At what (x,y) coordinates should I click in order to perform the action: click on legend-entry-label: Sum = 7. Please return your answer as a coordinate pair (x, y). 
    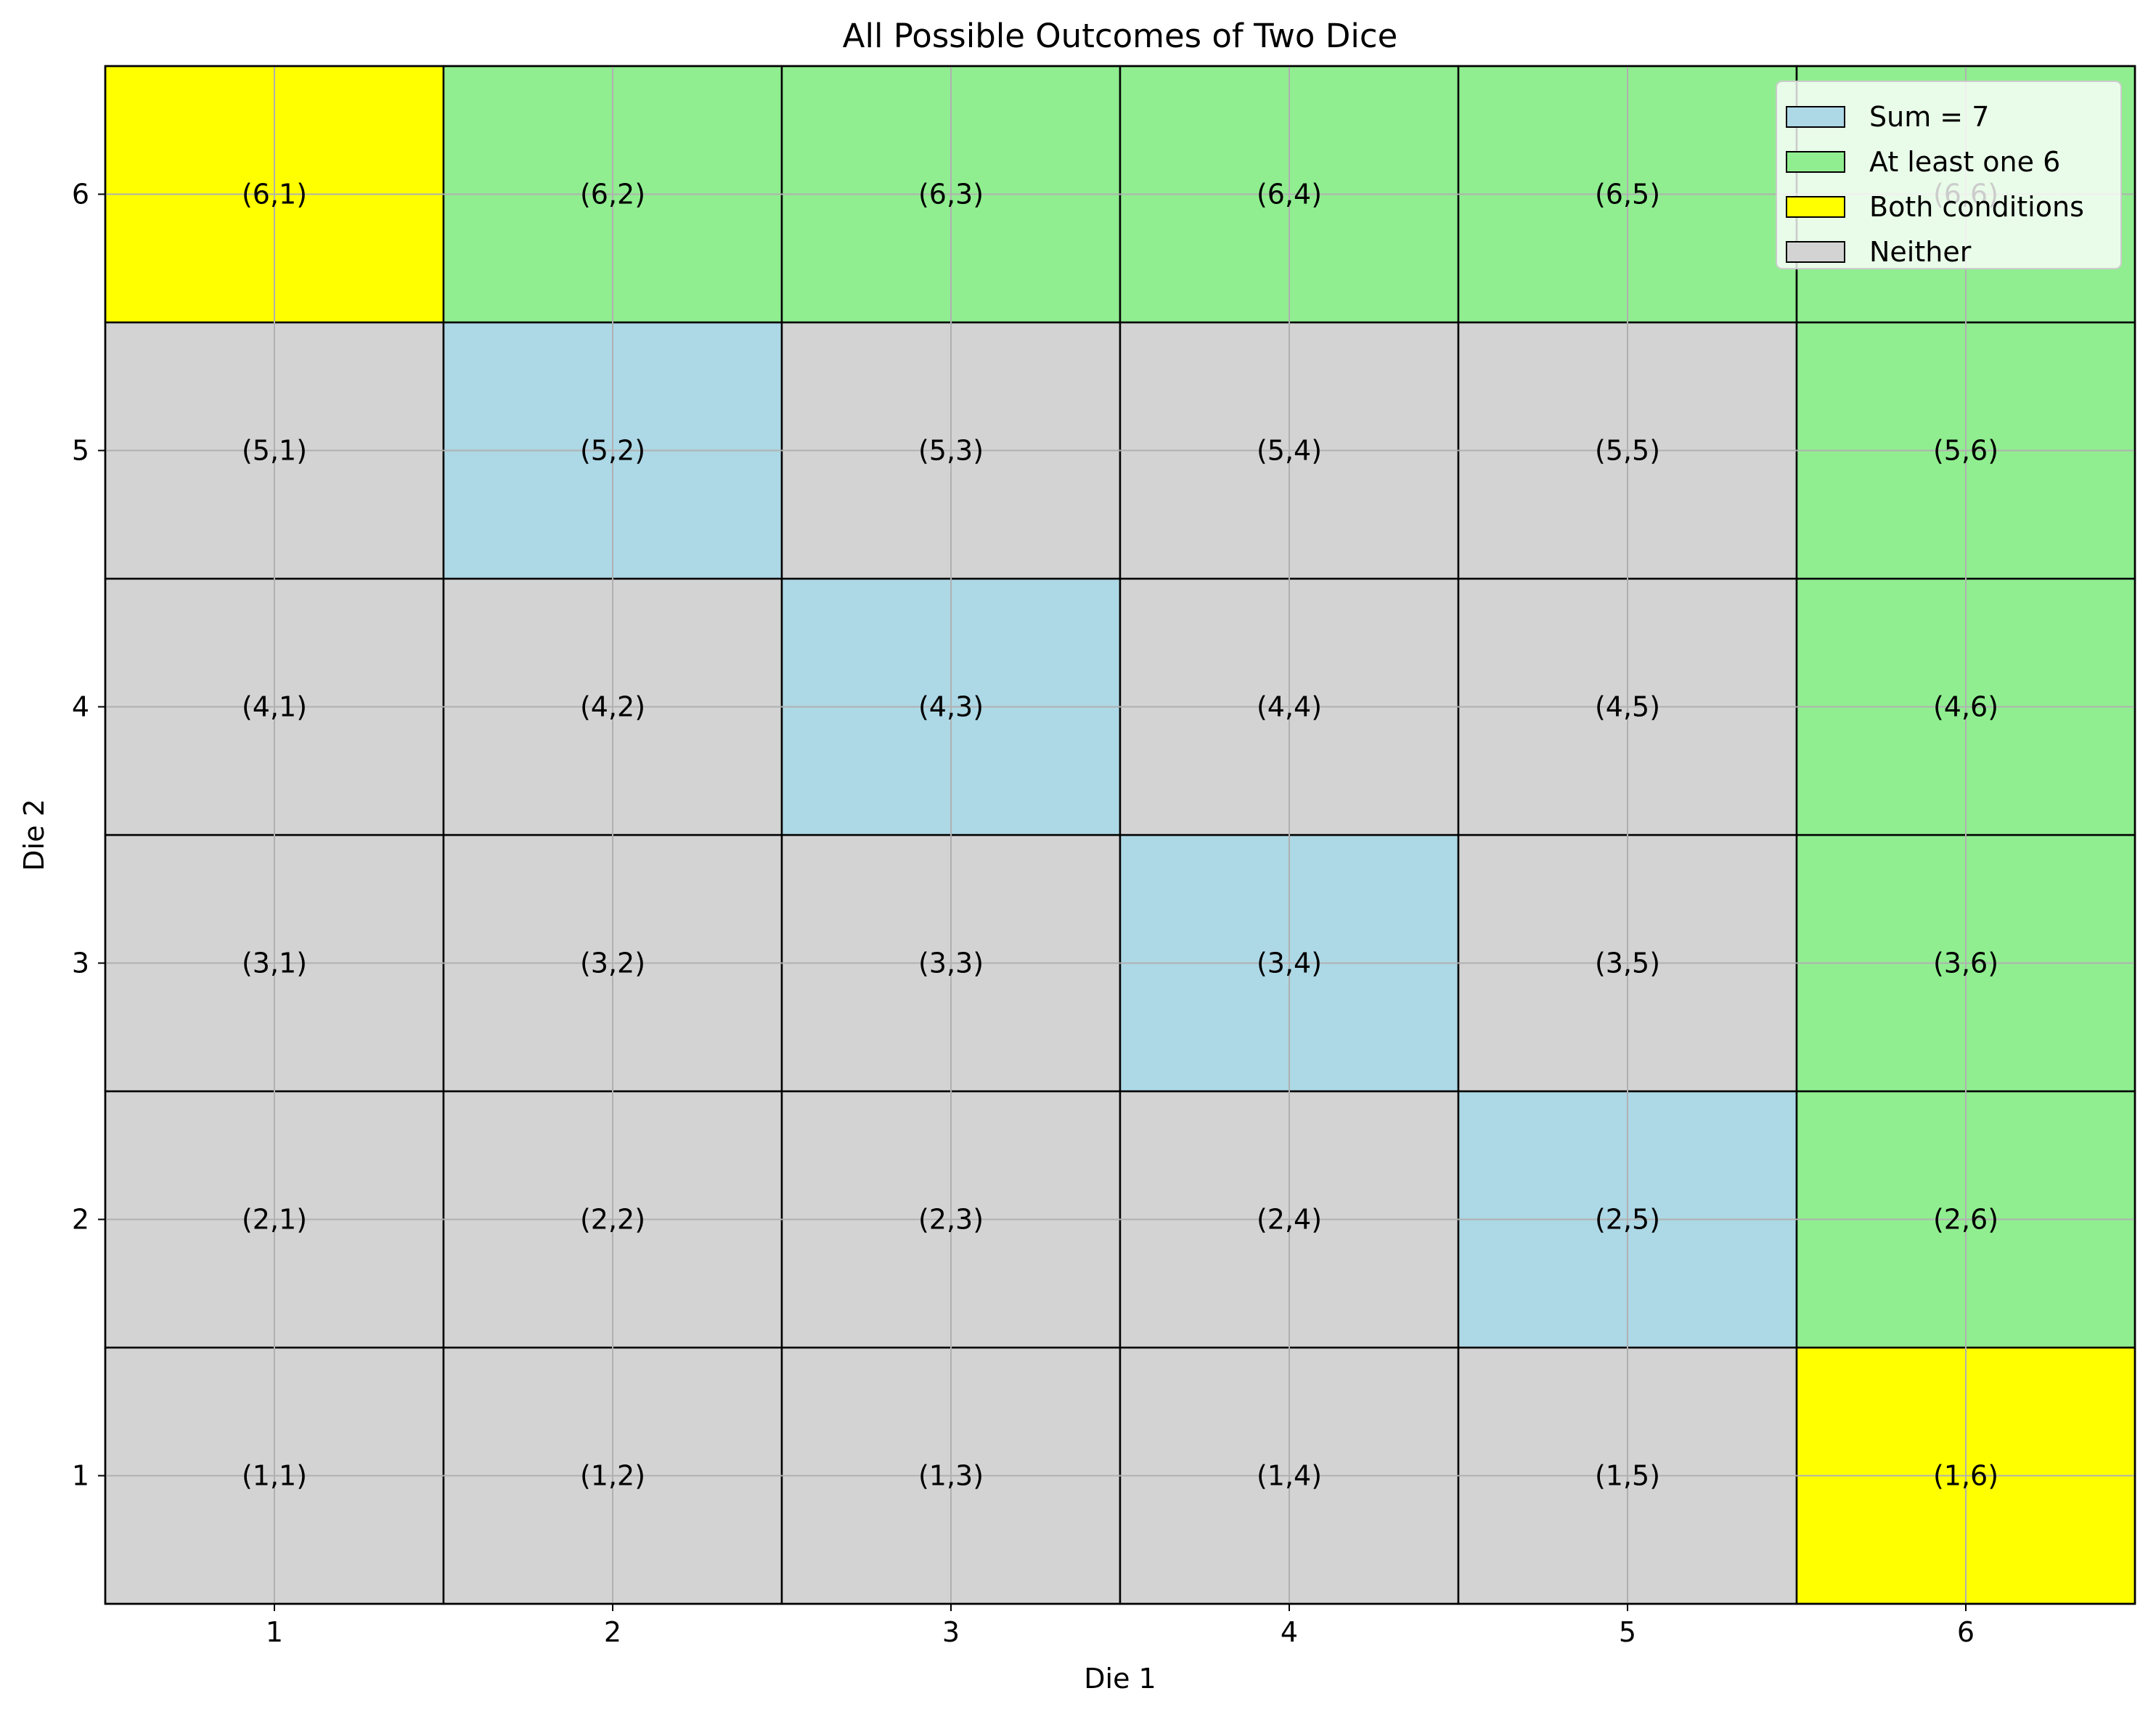
    Looking at the image, I should click on (1929, 117).